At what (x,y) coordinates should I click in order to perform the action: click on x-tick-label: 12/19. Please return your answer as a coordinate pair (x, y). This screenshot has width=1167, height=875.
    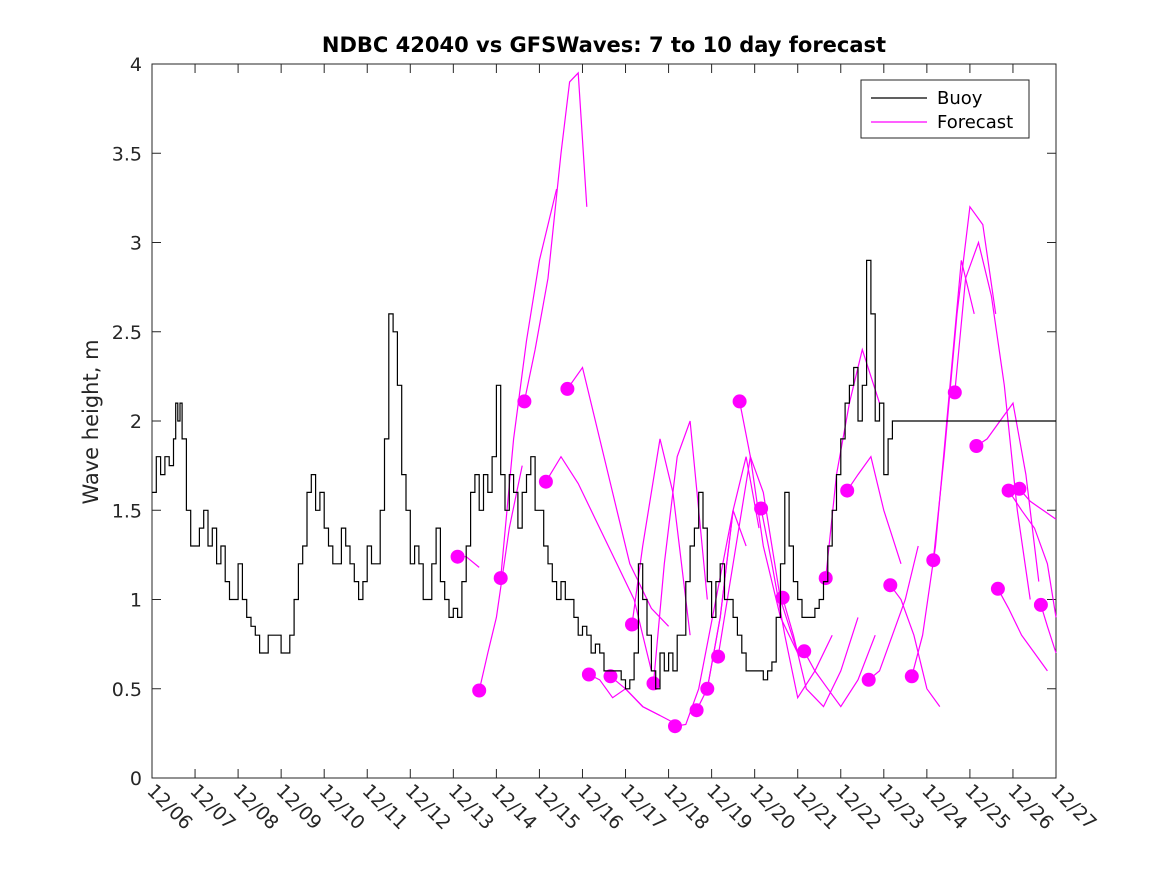
    Looking at the image, I should click on (729, 807).